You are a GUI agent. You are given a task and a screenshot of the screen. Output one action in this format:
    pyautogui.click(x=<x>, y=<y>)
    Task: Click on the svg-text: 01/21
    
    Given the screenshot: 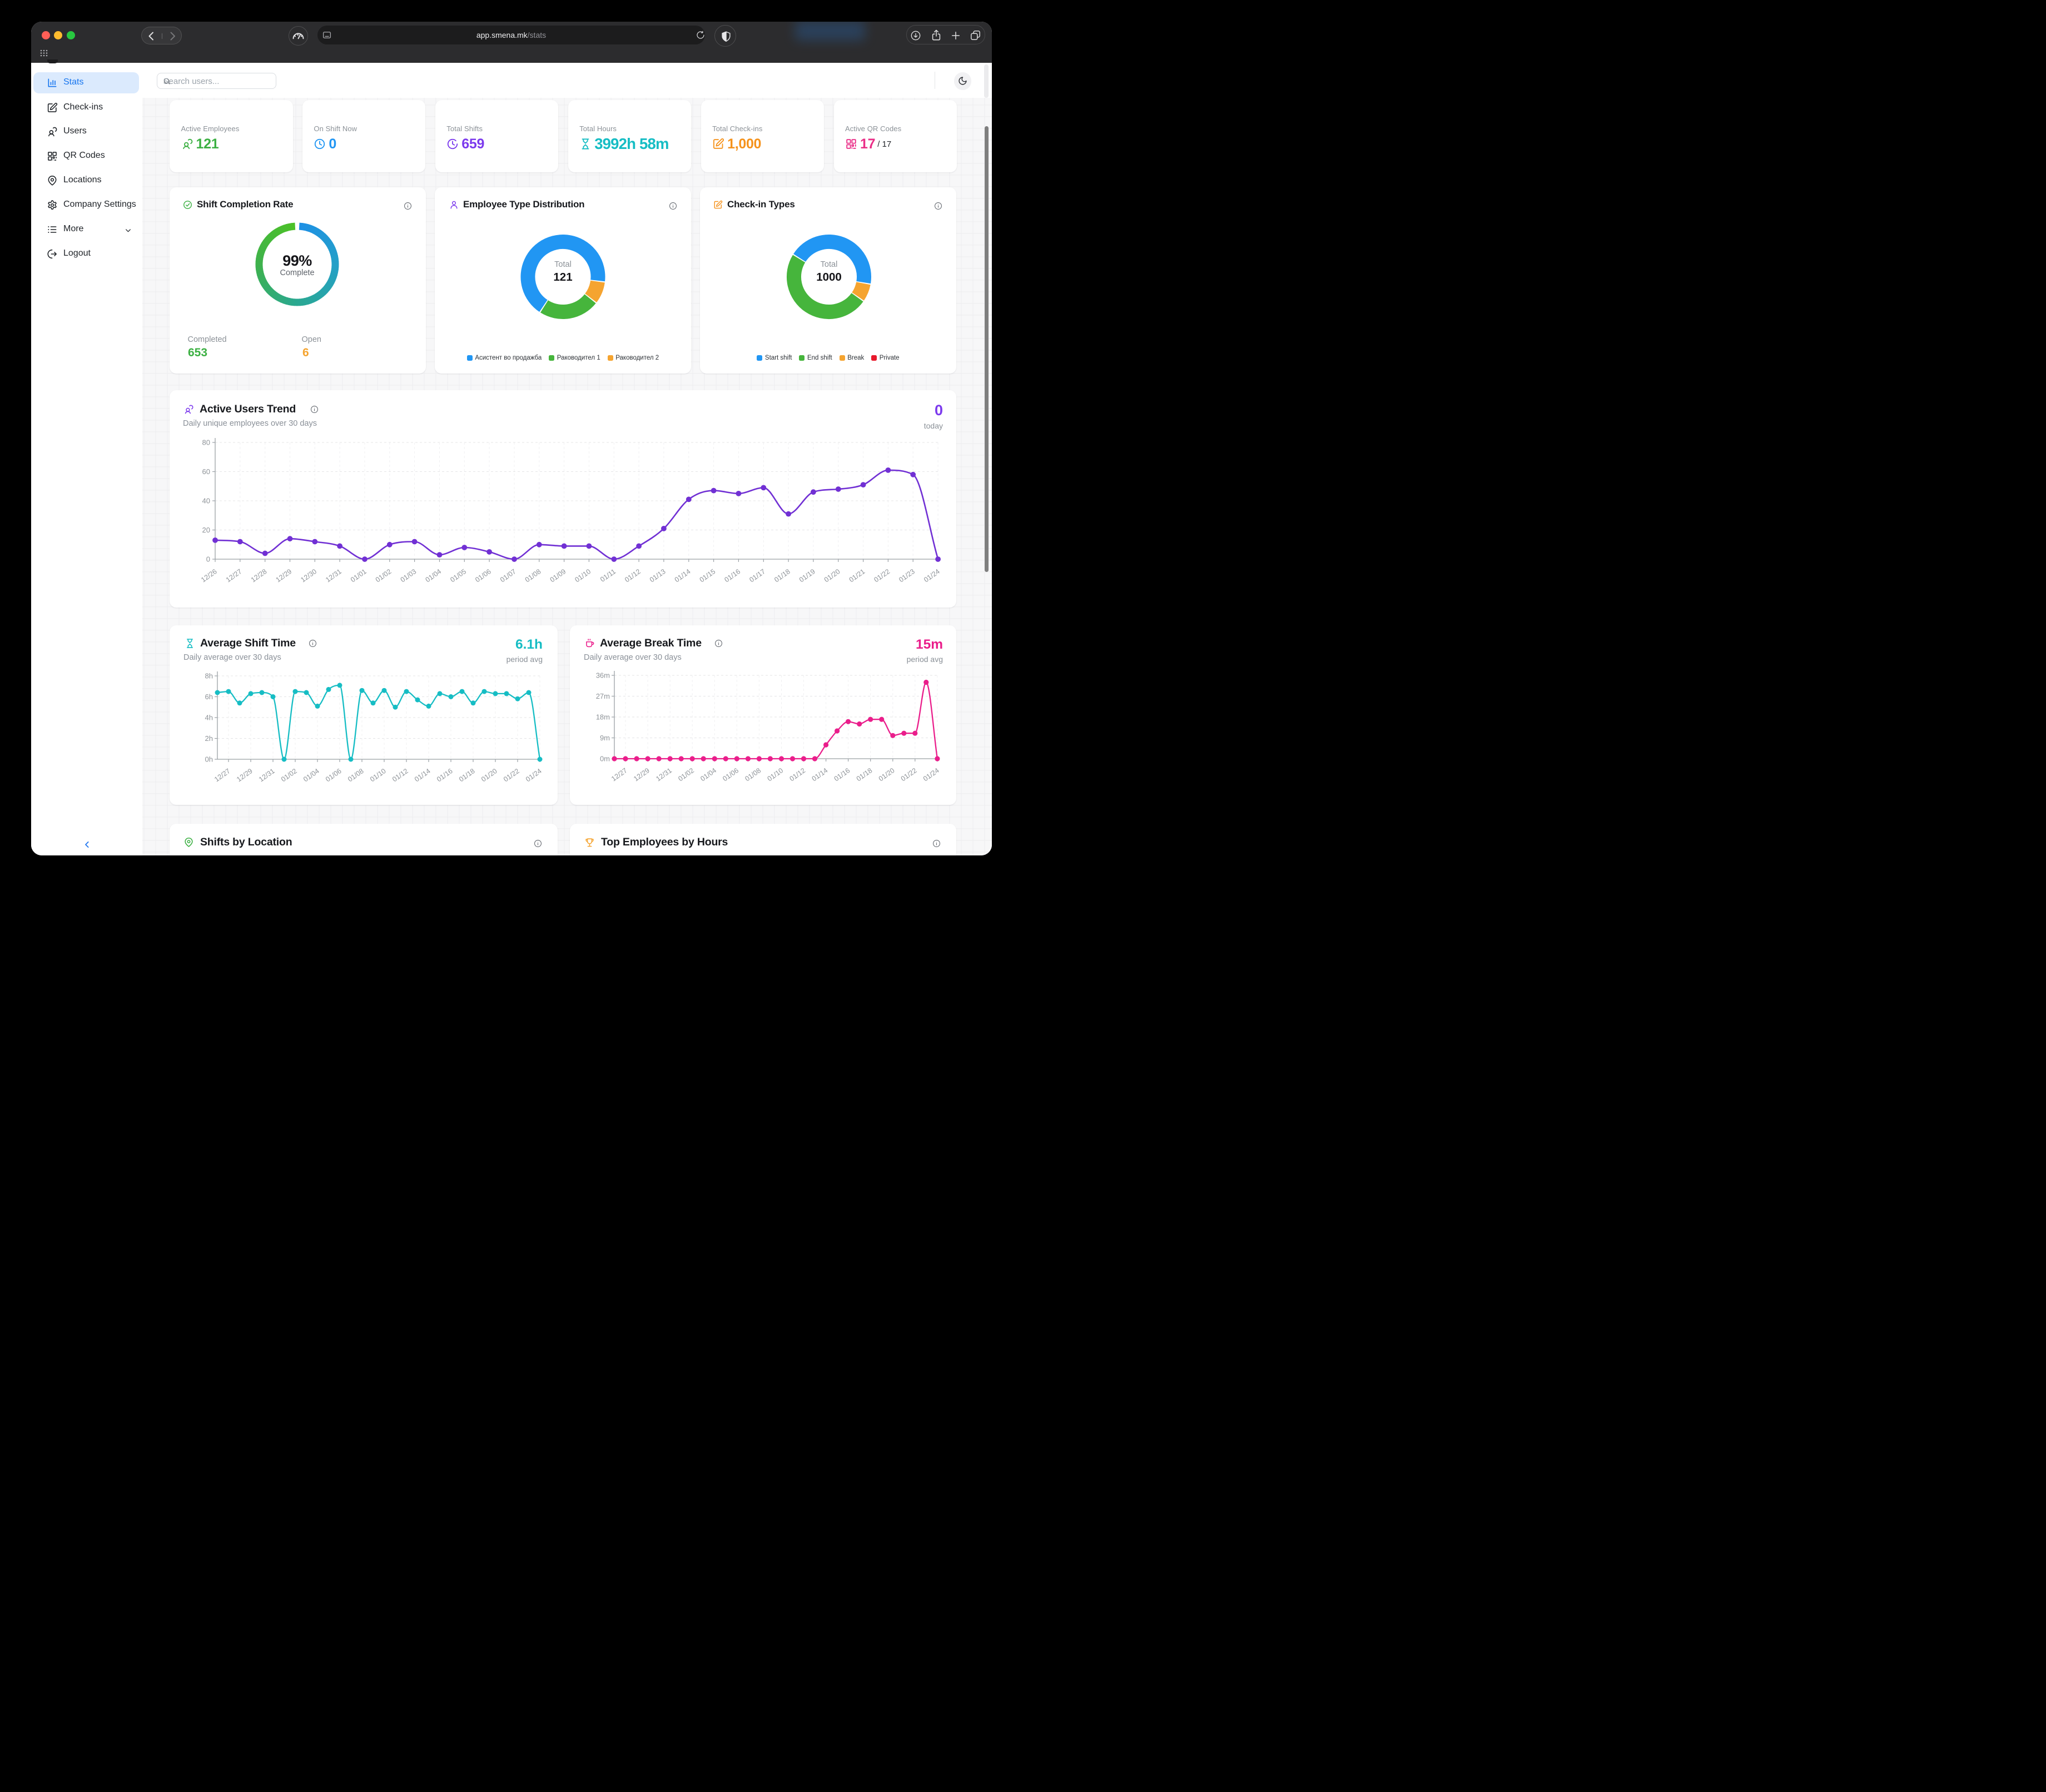 What is the action you would take?
    pyautogui.click(x=857, y=576)
    